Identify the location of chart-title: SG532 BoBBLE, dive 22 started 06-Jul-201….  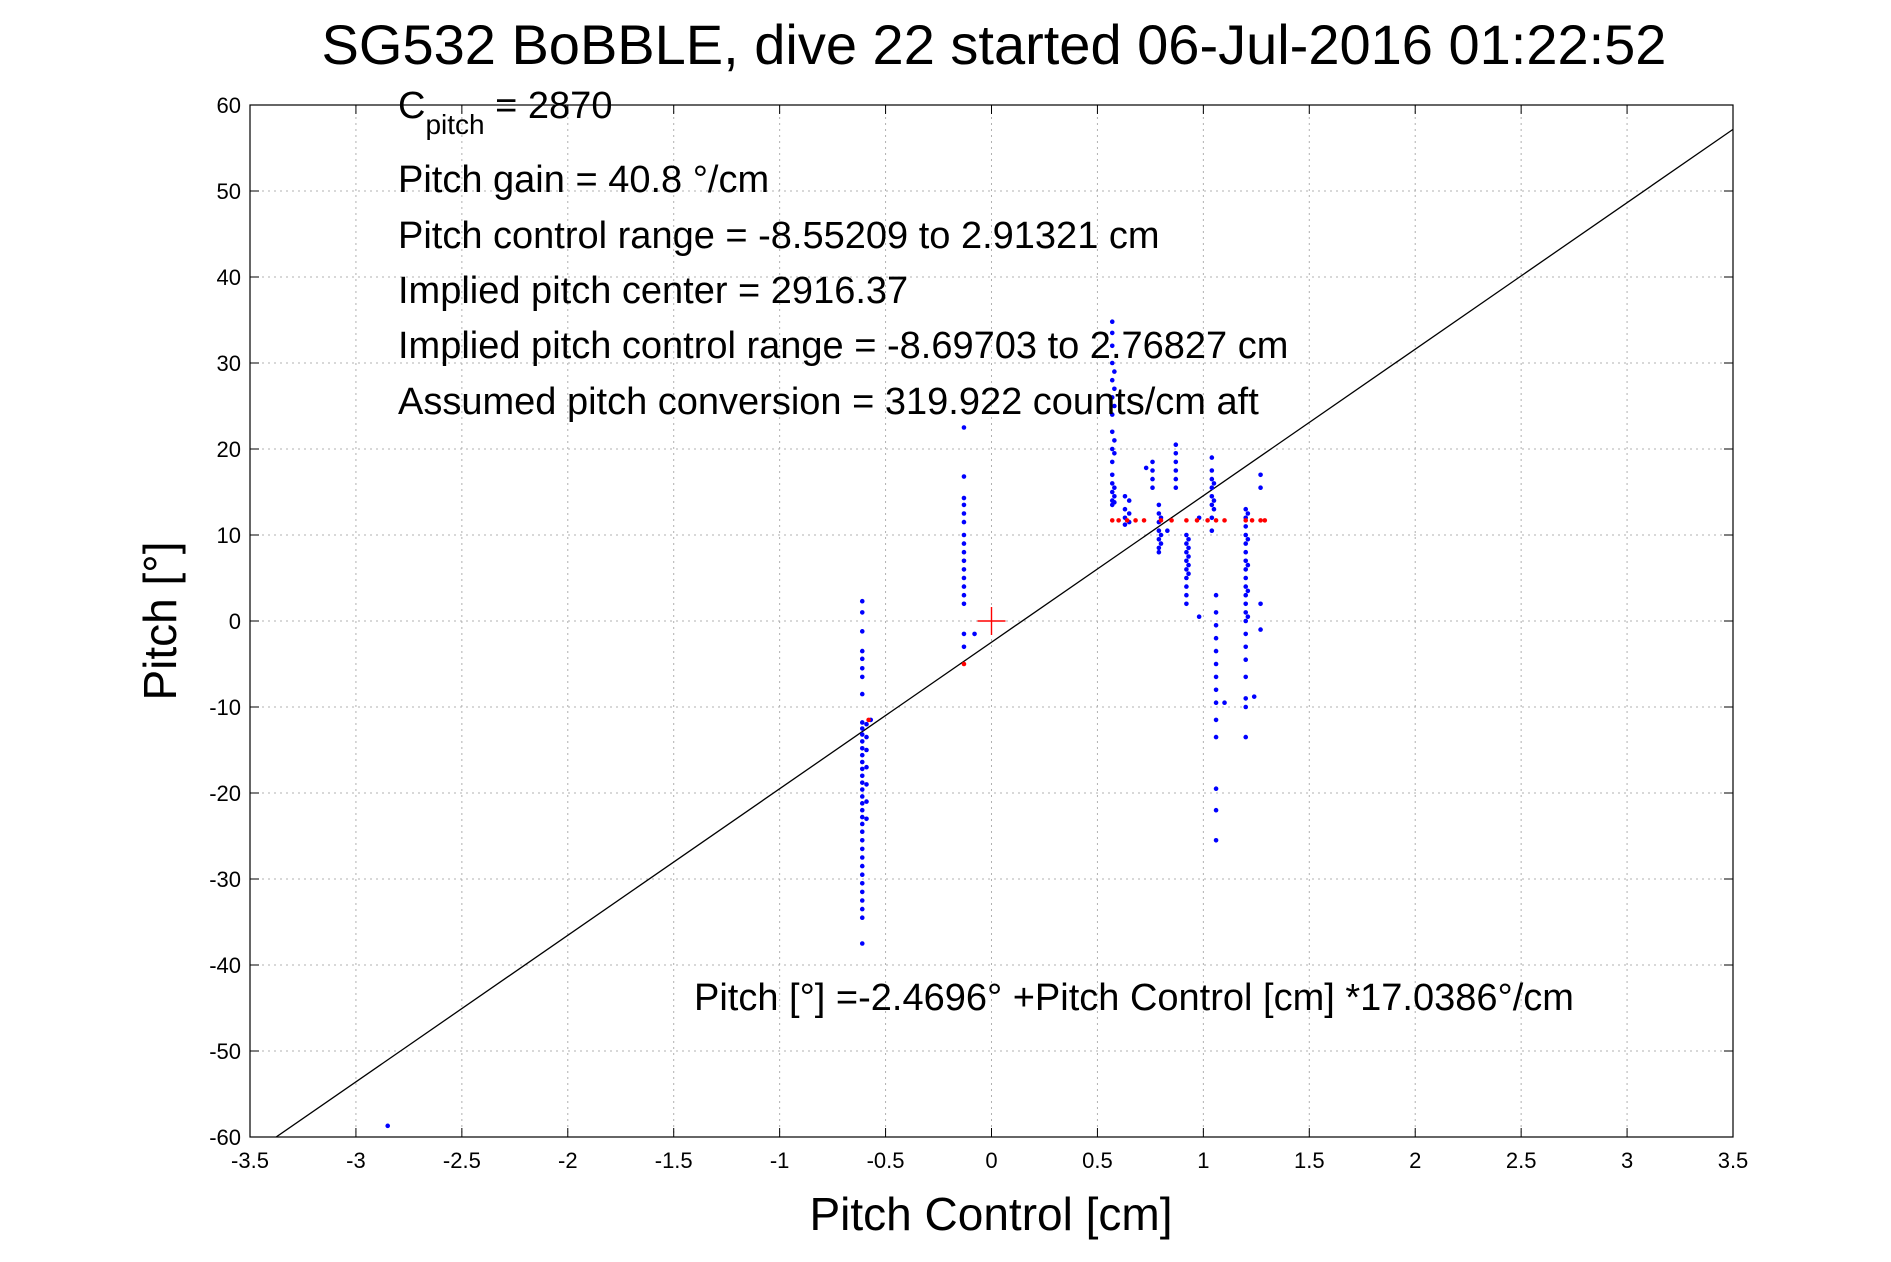
(994, 44).